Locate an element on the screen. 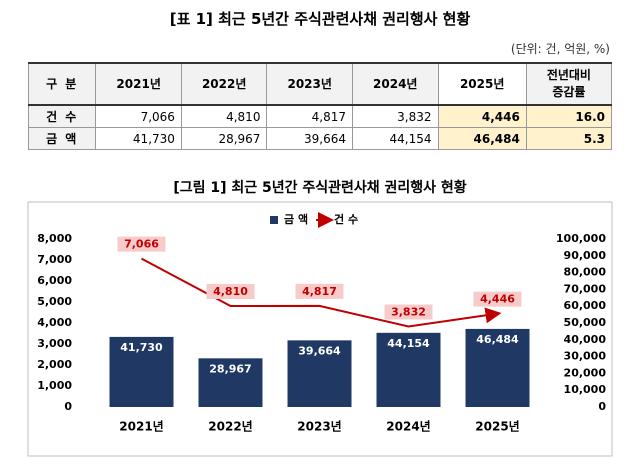  y-tick-label: 1,000 is located at coordinates (54, 385).